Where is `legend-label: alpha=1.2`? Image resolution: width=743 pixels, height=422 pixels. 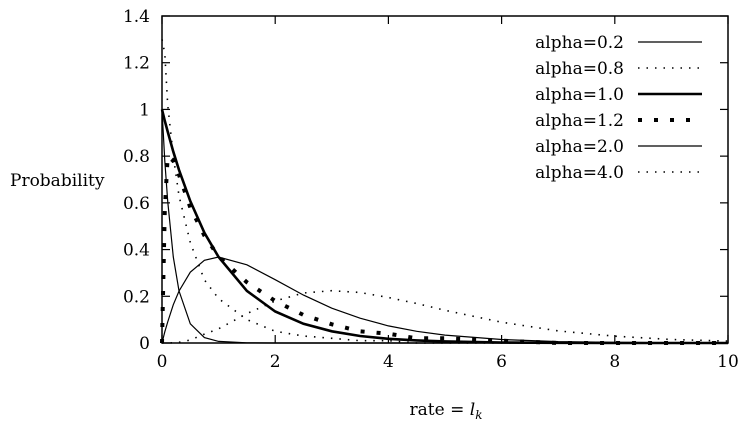
legend-label: alpha=1.2 is located at coordinates (579, 121).